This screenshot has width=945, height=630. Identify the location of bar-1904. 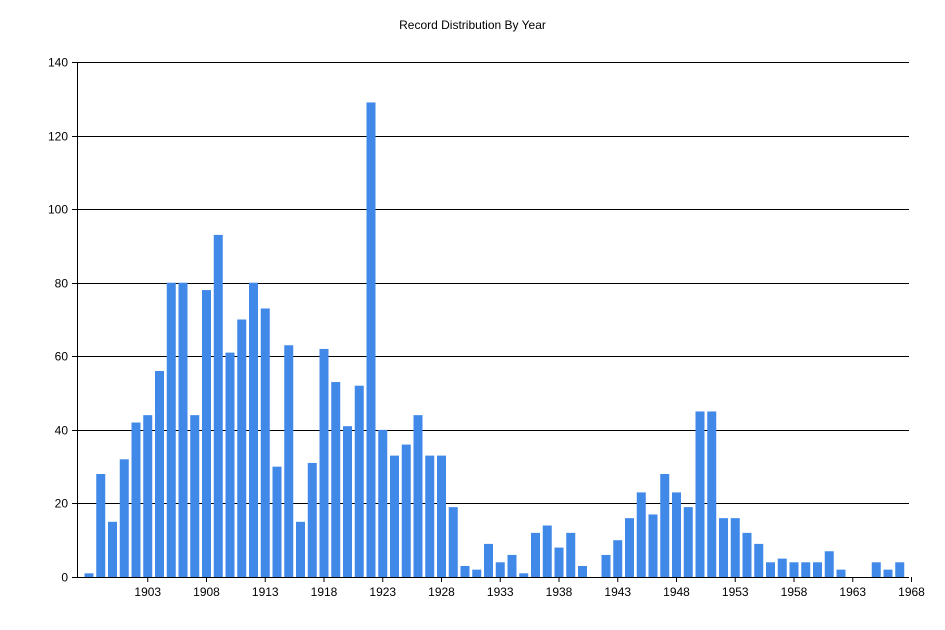
(159, 474).